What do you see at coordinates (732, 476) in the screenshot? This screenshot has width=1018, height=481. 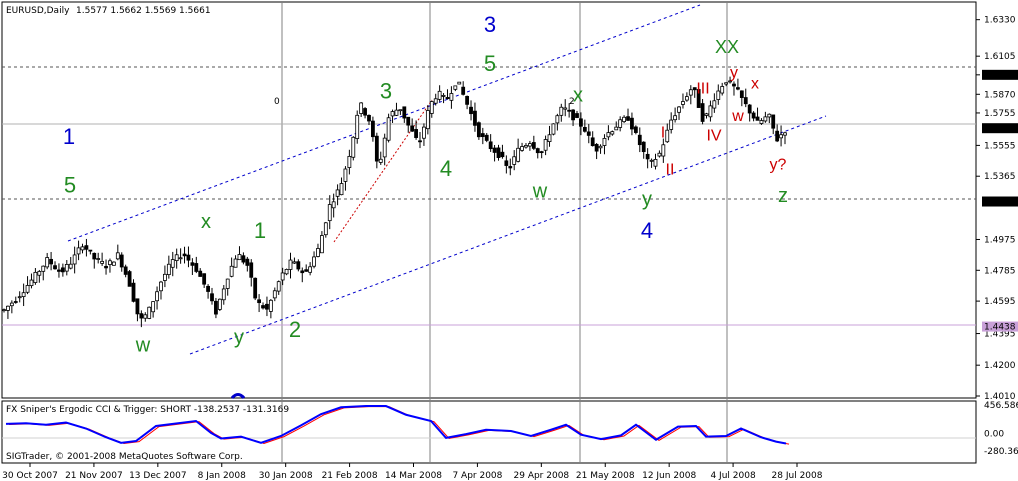 I see `x-tick-label: 4 Jul 2008` at bounding box center [732, 476].